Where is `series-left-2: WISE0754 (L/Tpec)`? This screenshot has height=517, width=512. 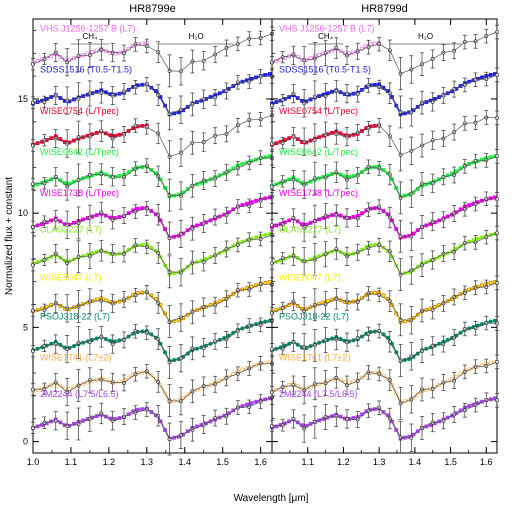
series-left-2: WISE0754 (L/Tpec) is located at coordinates (152, 140).